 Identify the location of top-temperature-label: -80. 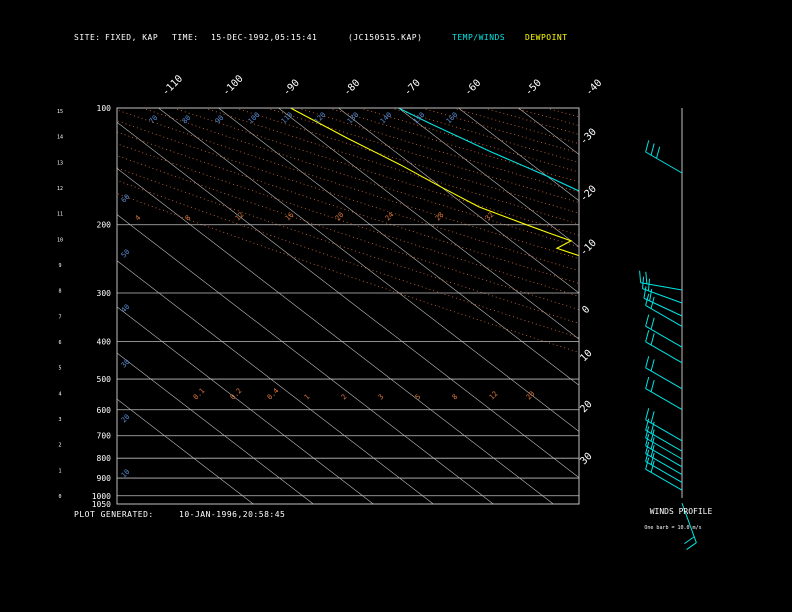
(352, 88).